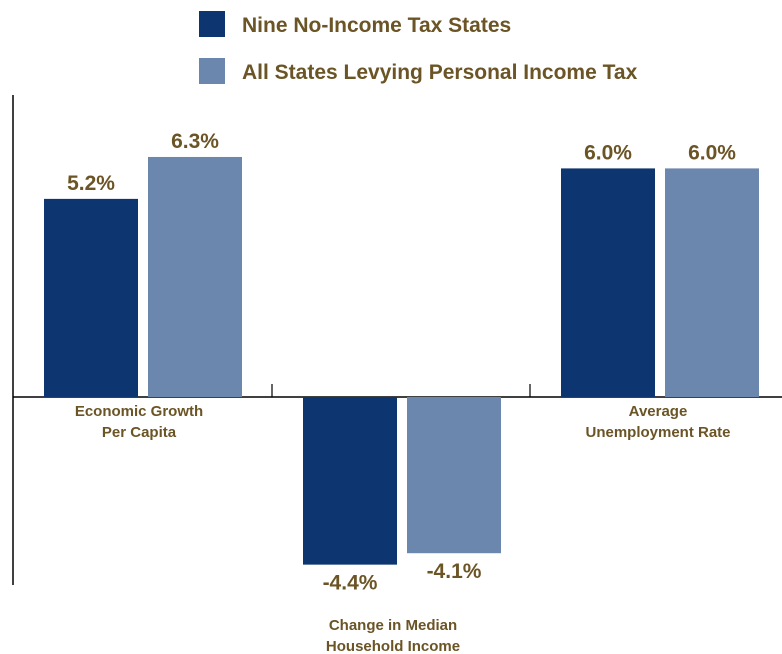 The image size is (782, 654). Describe the element at coordinates (608, 152) in the screenshot. I see `value-label-3-1: 6.0%` at that location.